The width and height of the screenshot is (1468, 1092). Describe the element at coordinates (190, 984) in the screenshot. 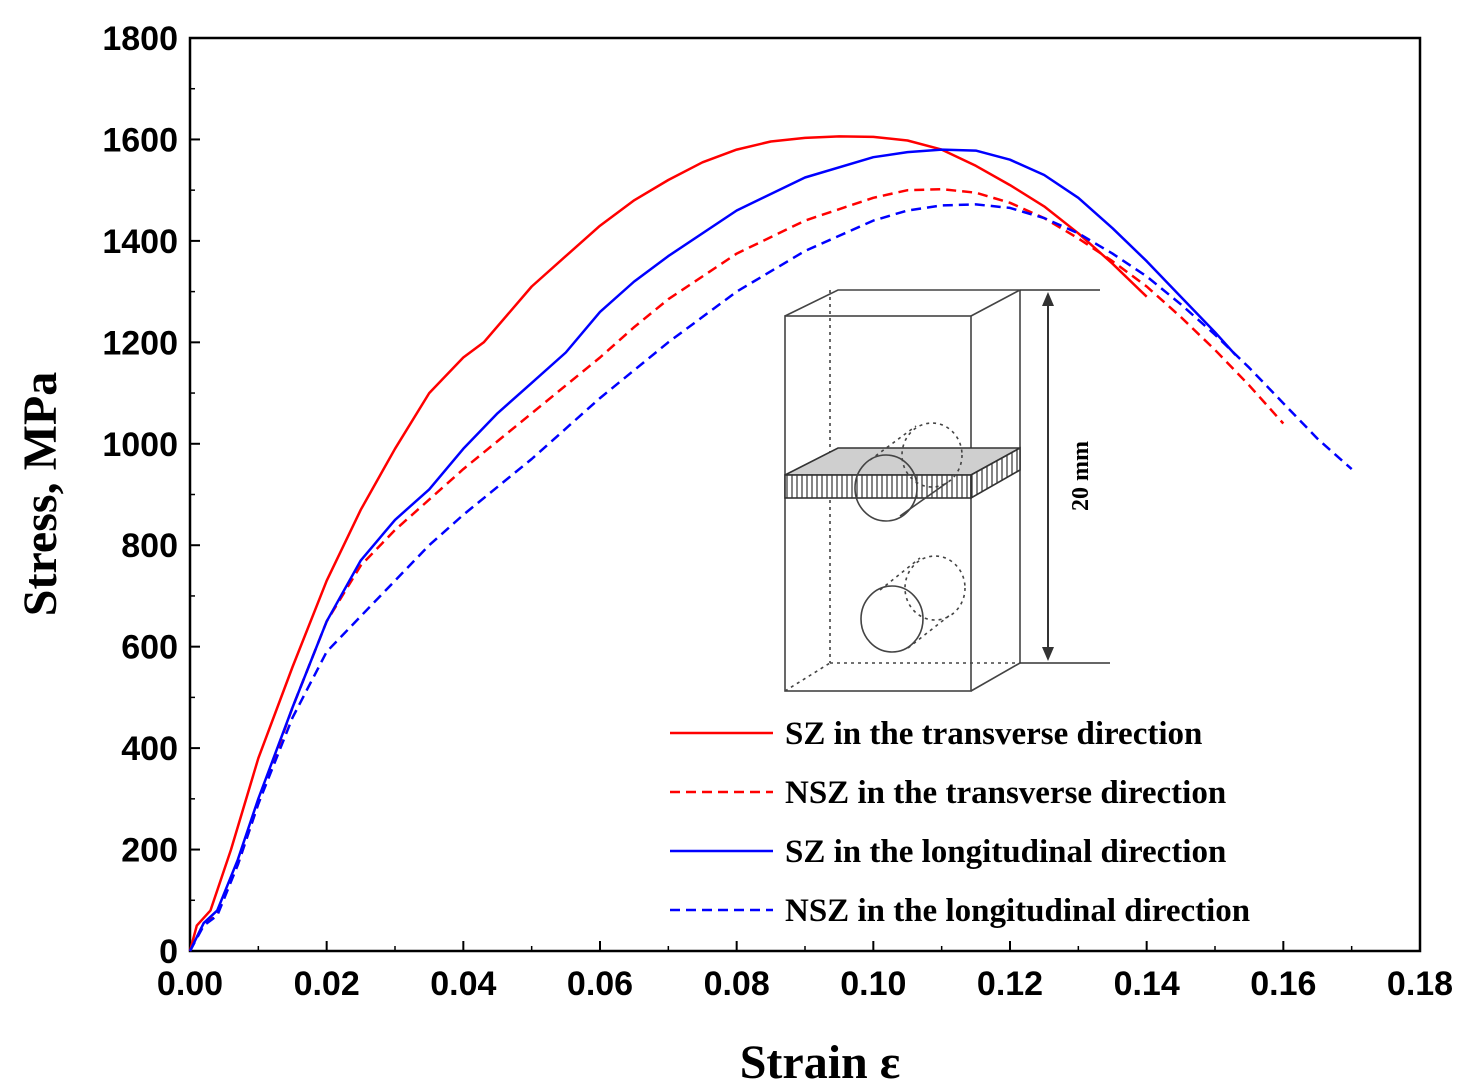

I see `x-tick-label: 0.00` at that location.